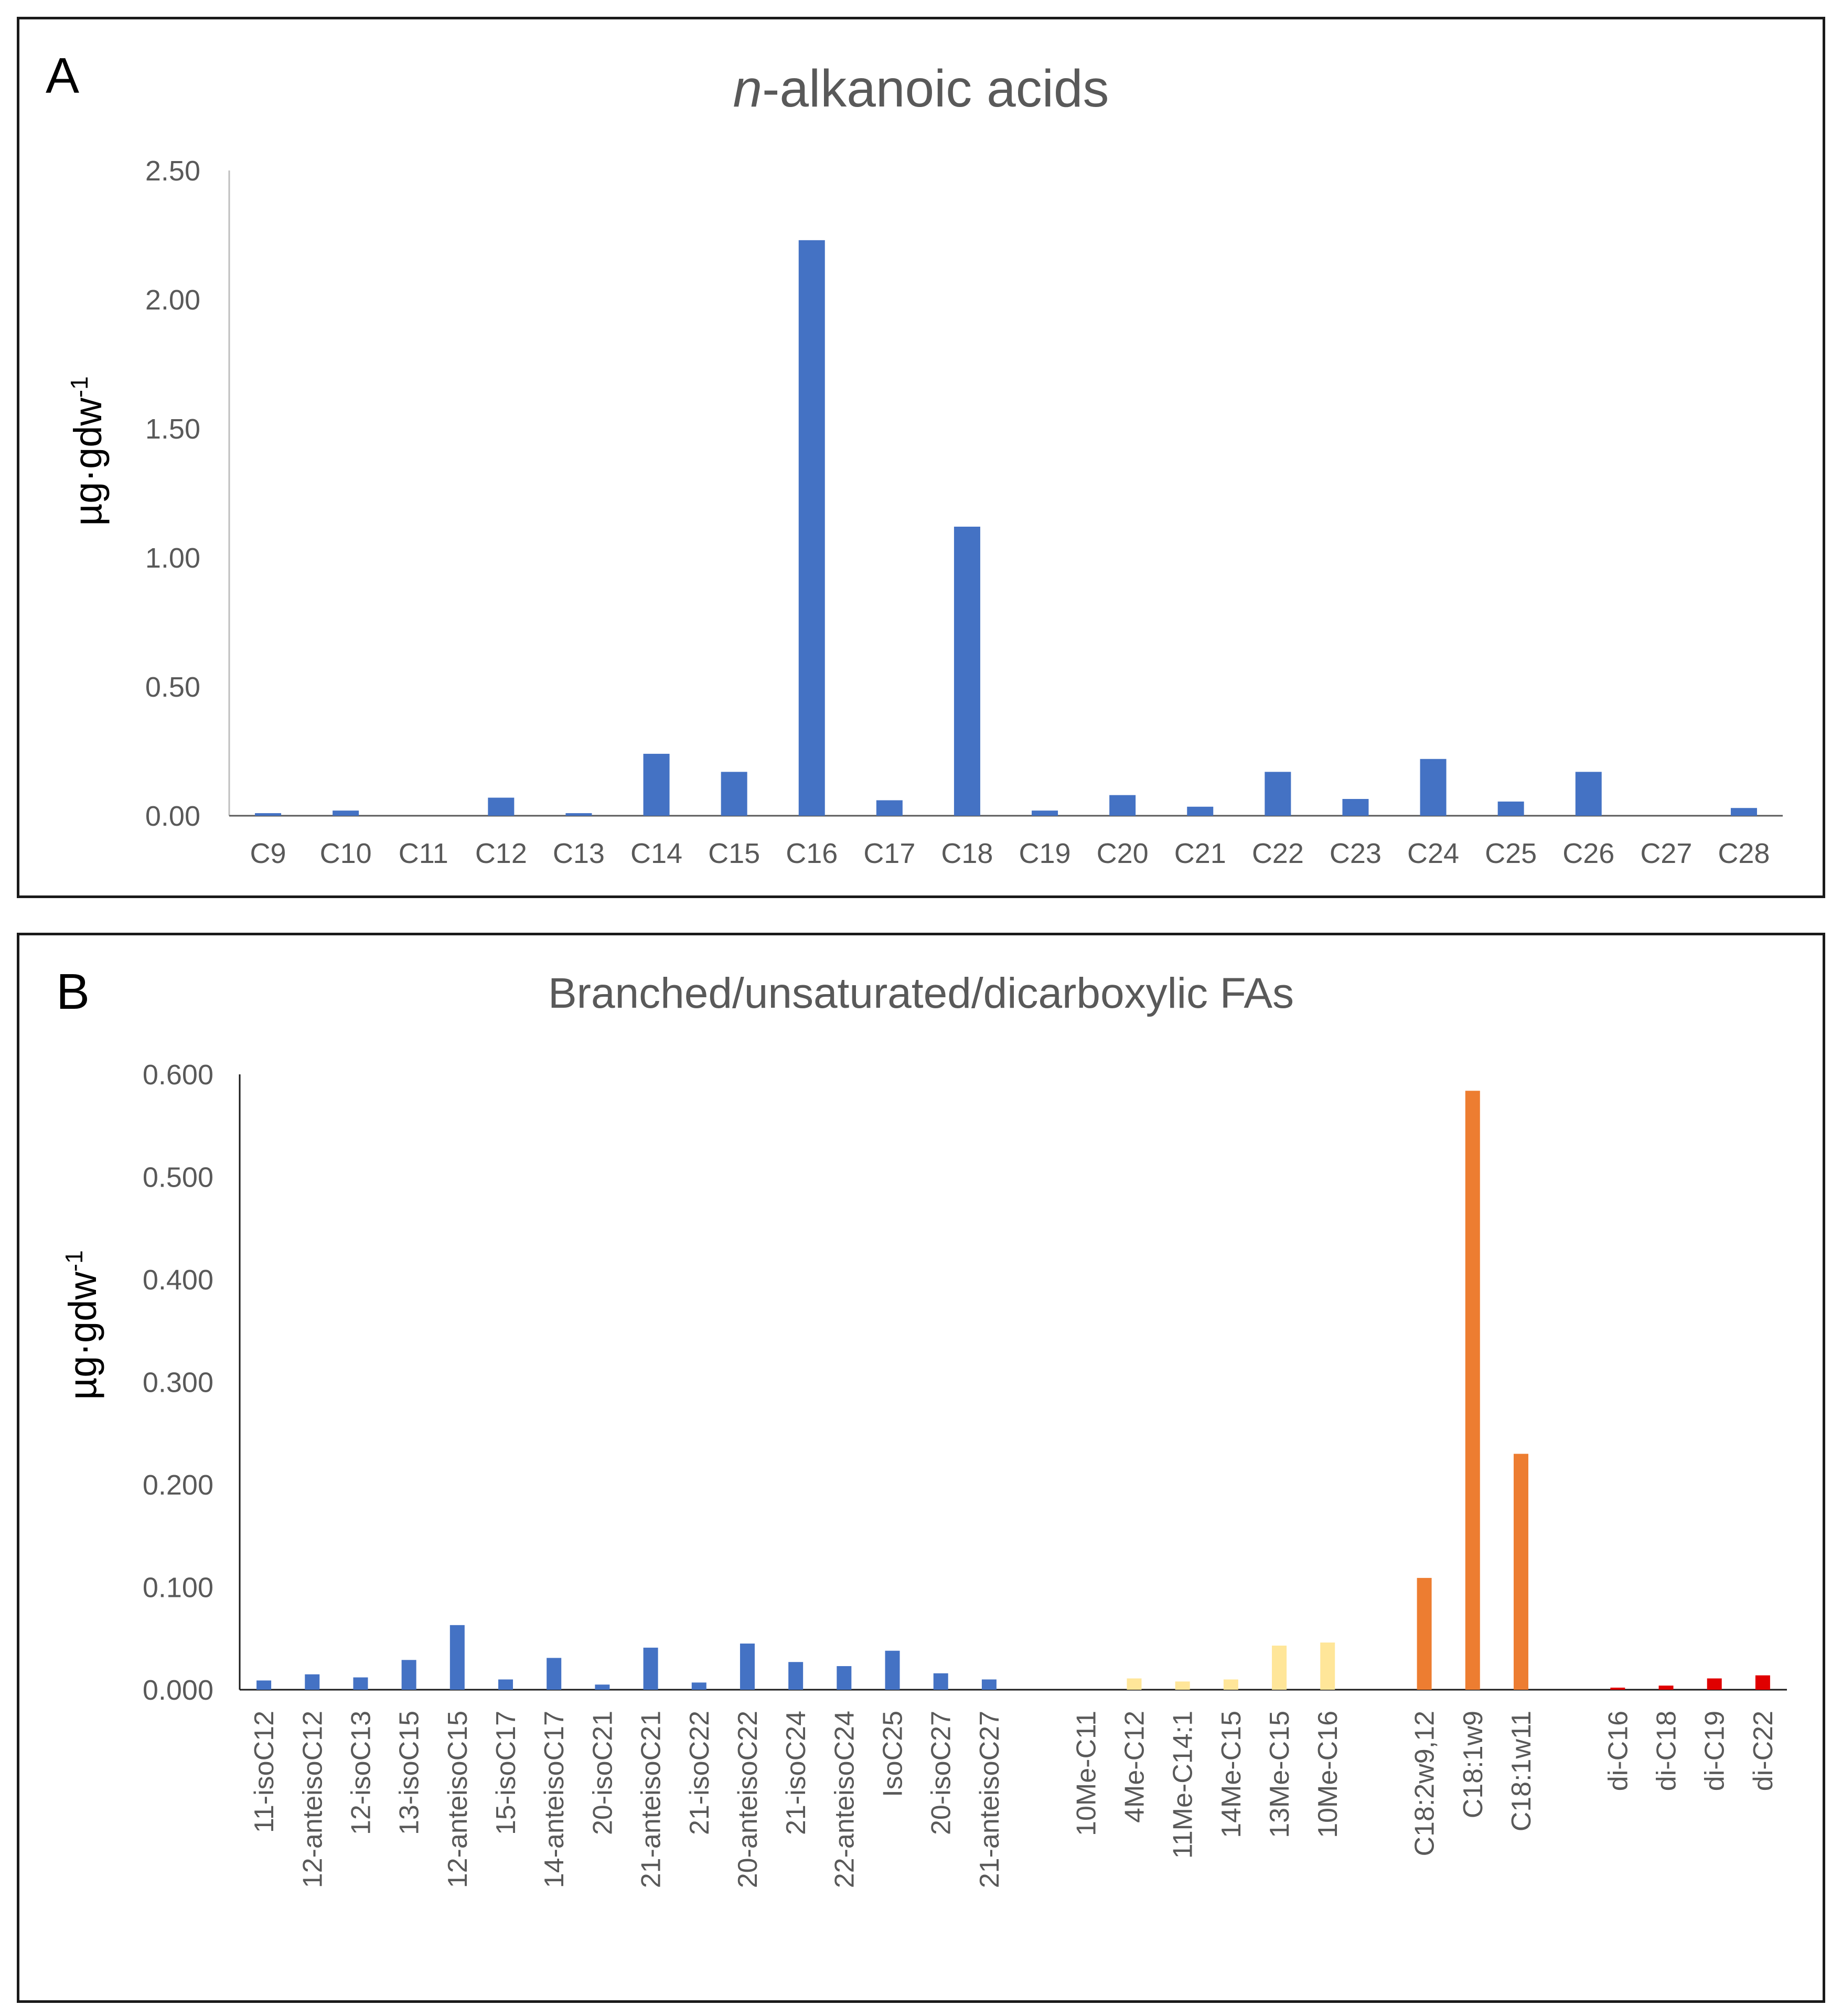 The height and width of the screenshot is (2016, 1842). What do you see at coordinates (178, 1485) in the screenshot?
I see `y-tick-label: 0.200` at bounding box center [178, 1485].